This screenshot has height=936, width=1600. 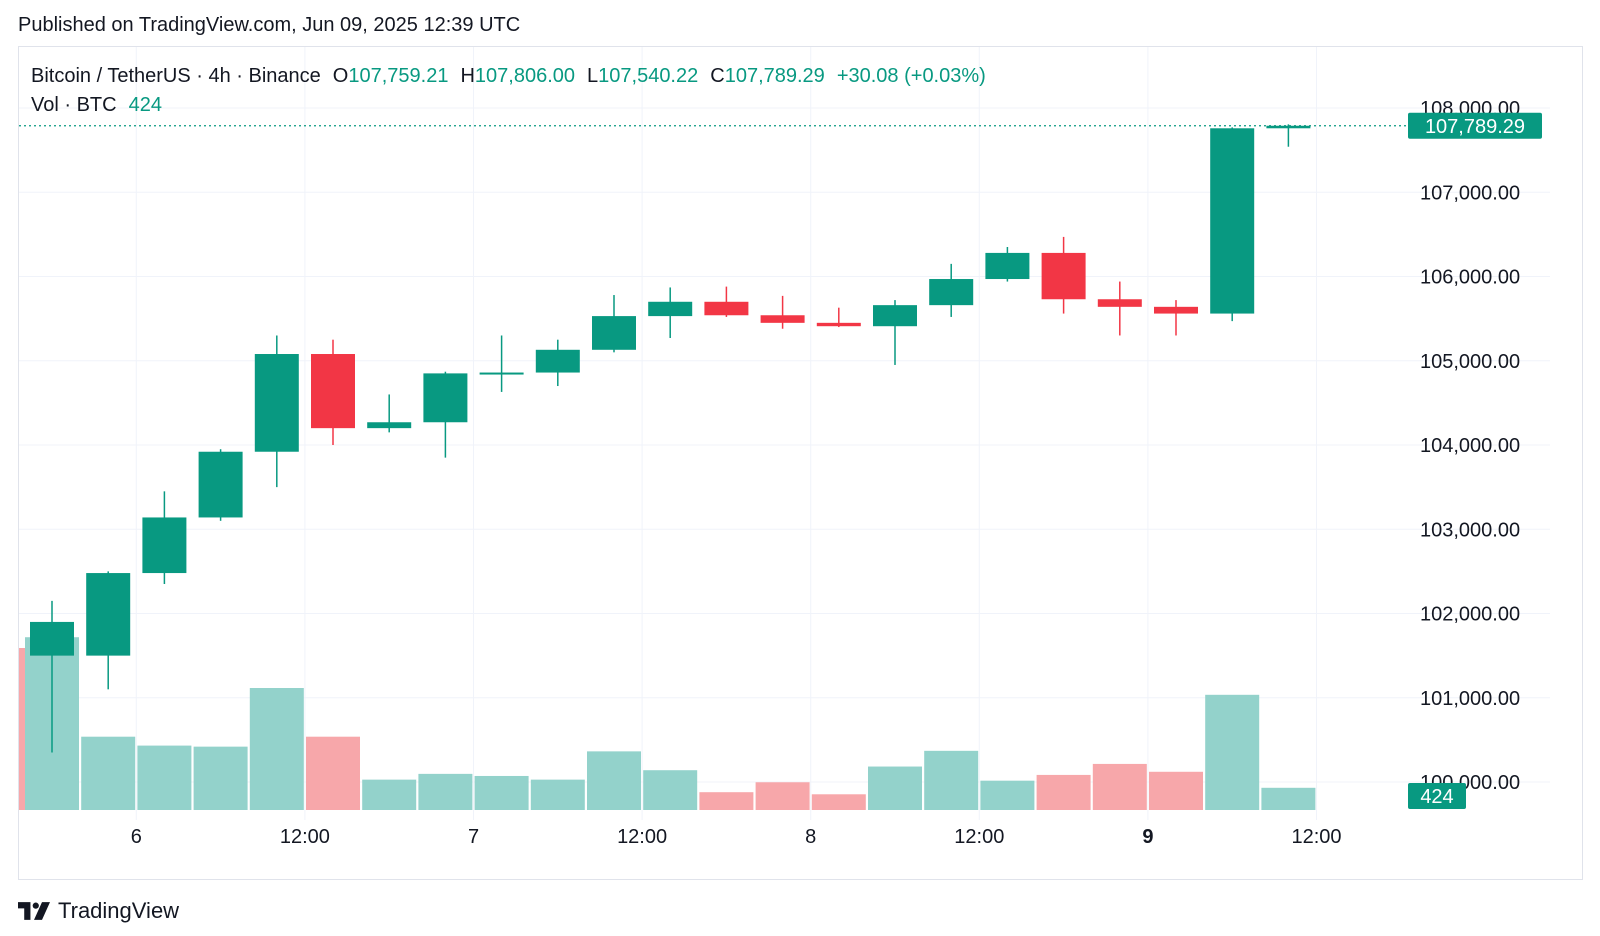 What do you see at coordinates (467, 76) in the screenshot?
I see `high-label: H` at bounding box center [467, 76].